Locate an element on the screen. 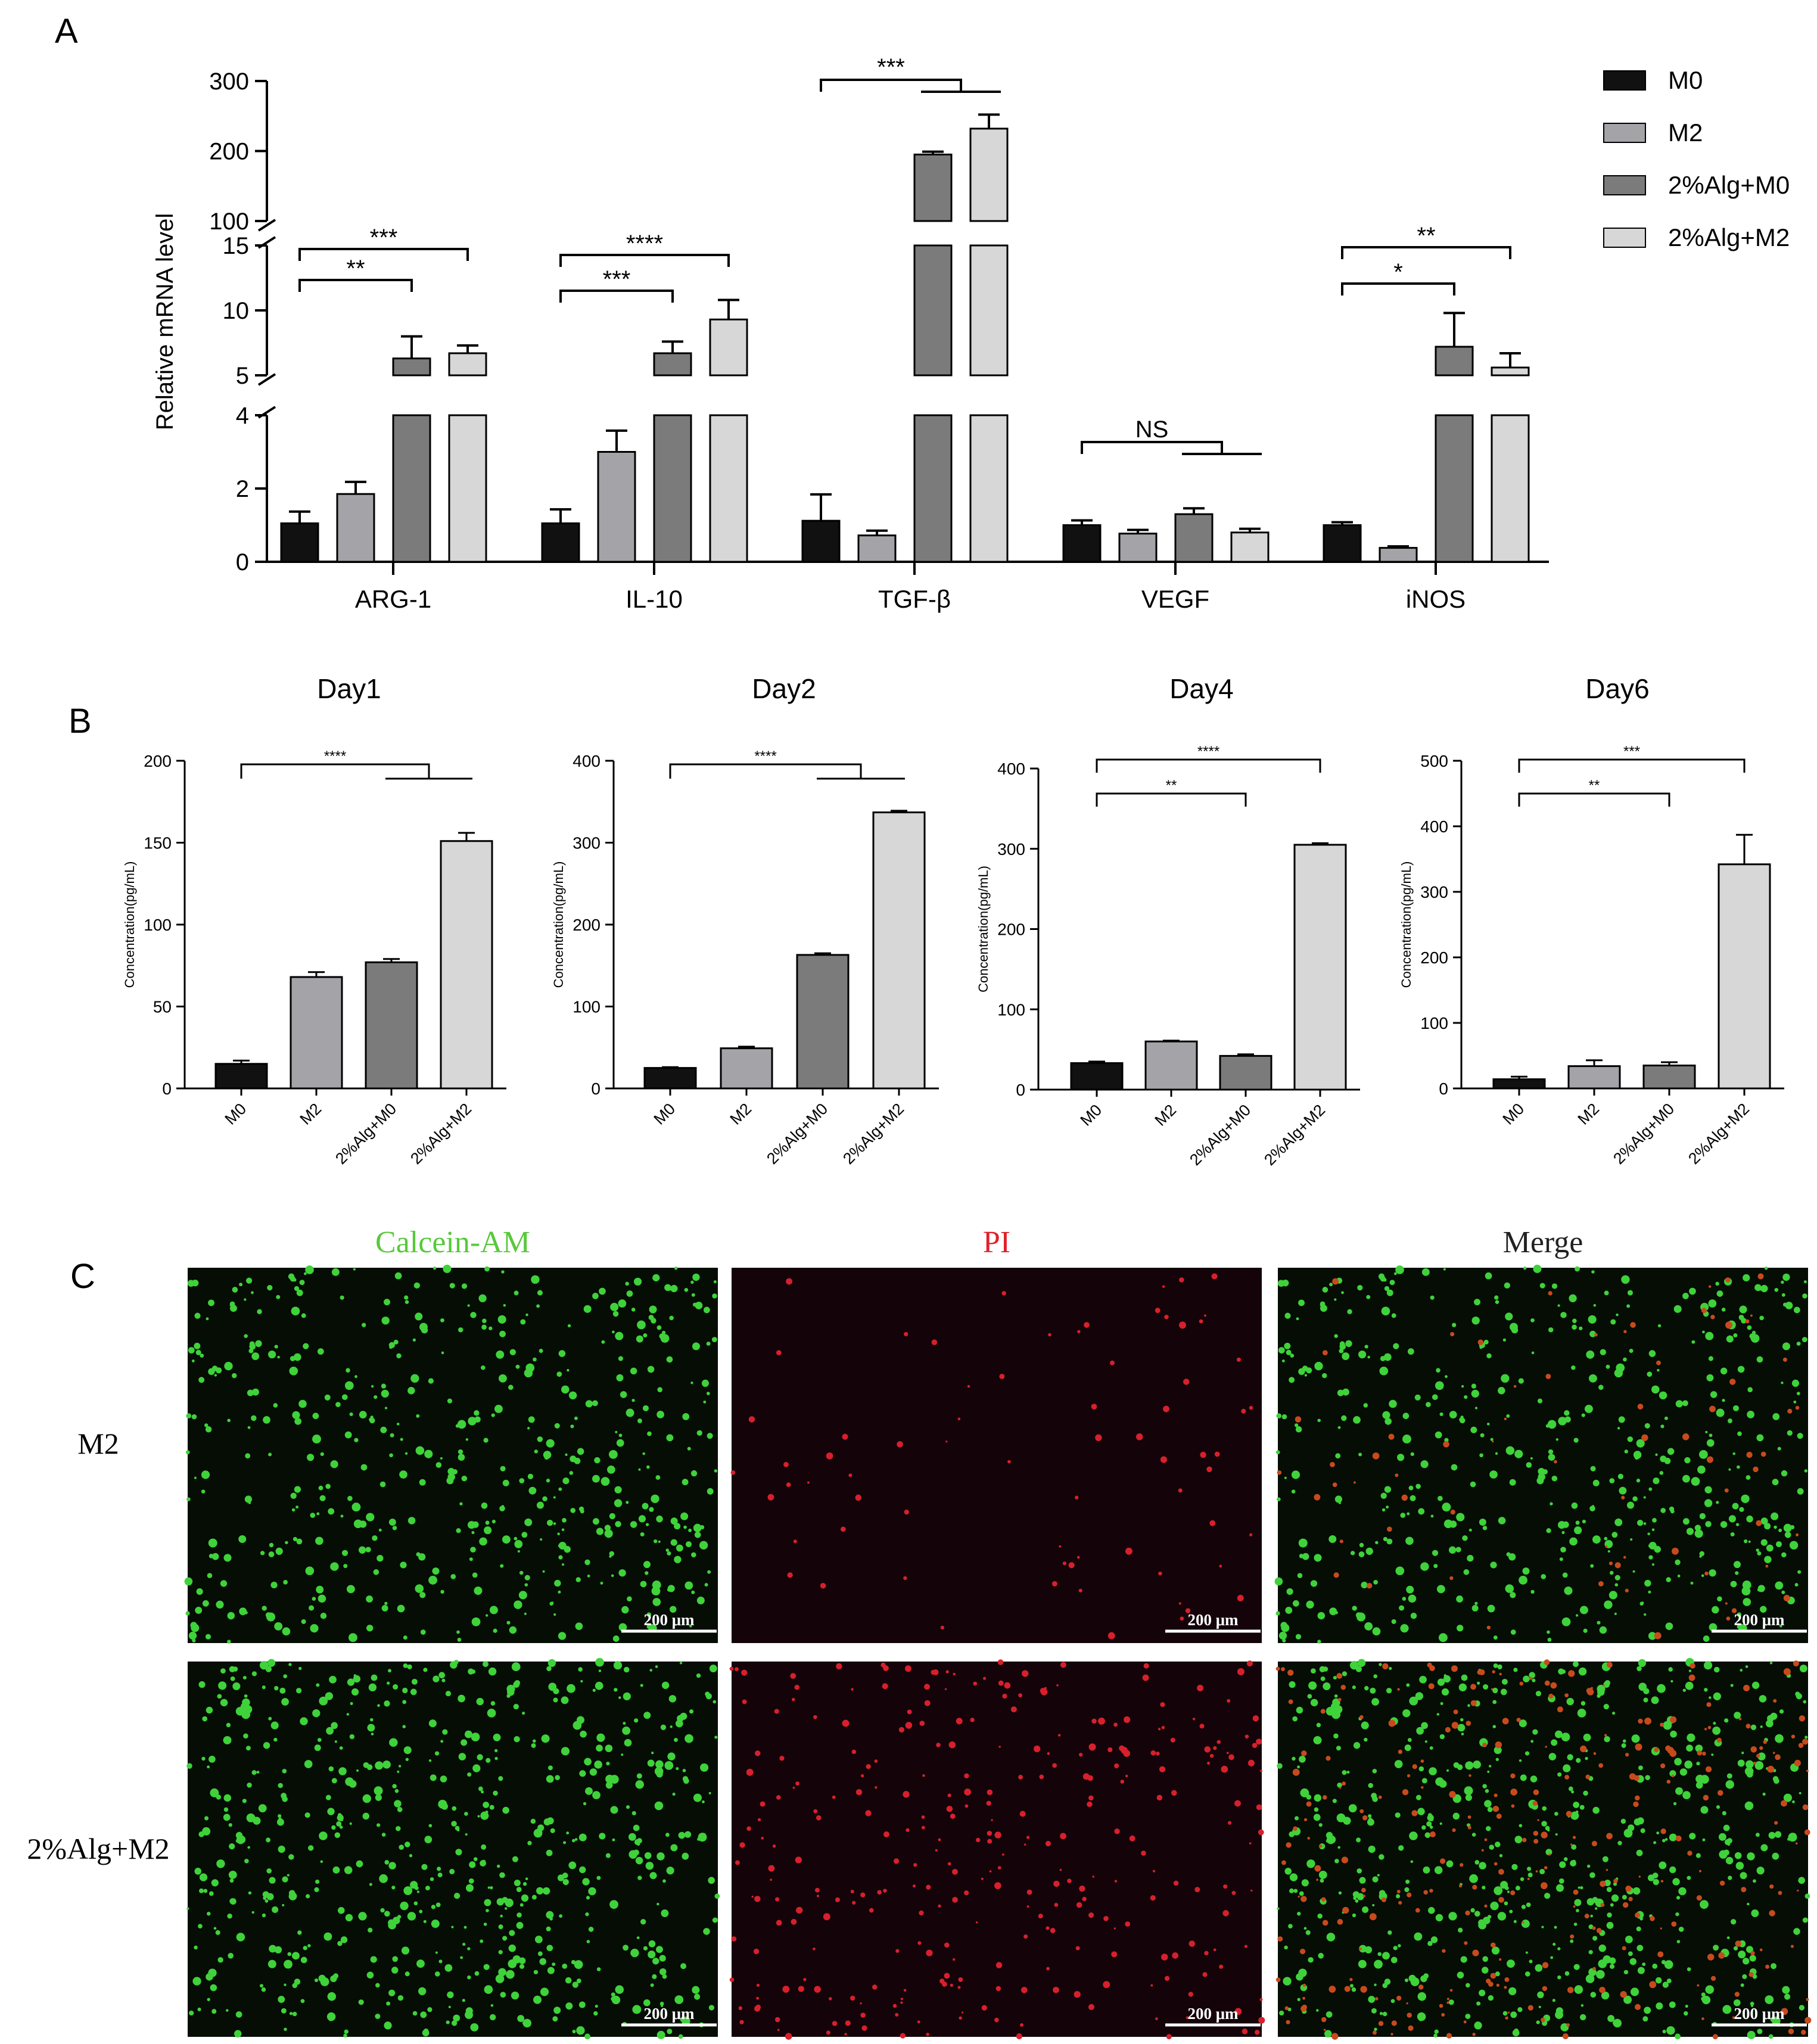 This screenshot has width=1817, height=2044. x-tick-label: M2 is located at coordinates (1589, 1114).